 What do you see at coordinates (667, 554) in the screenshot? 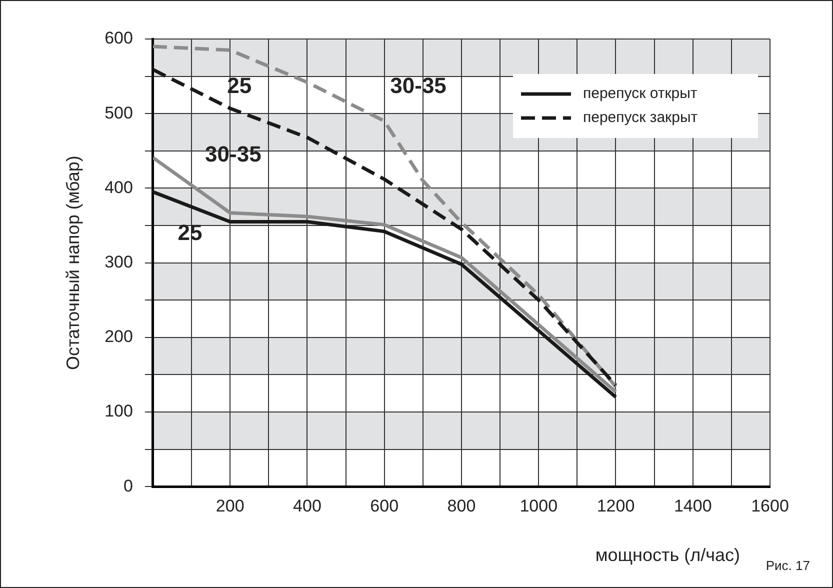
I see `x-axis-title: мощность (л/час)` at bounding box center [667, 554].